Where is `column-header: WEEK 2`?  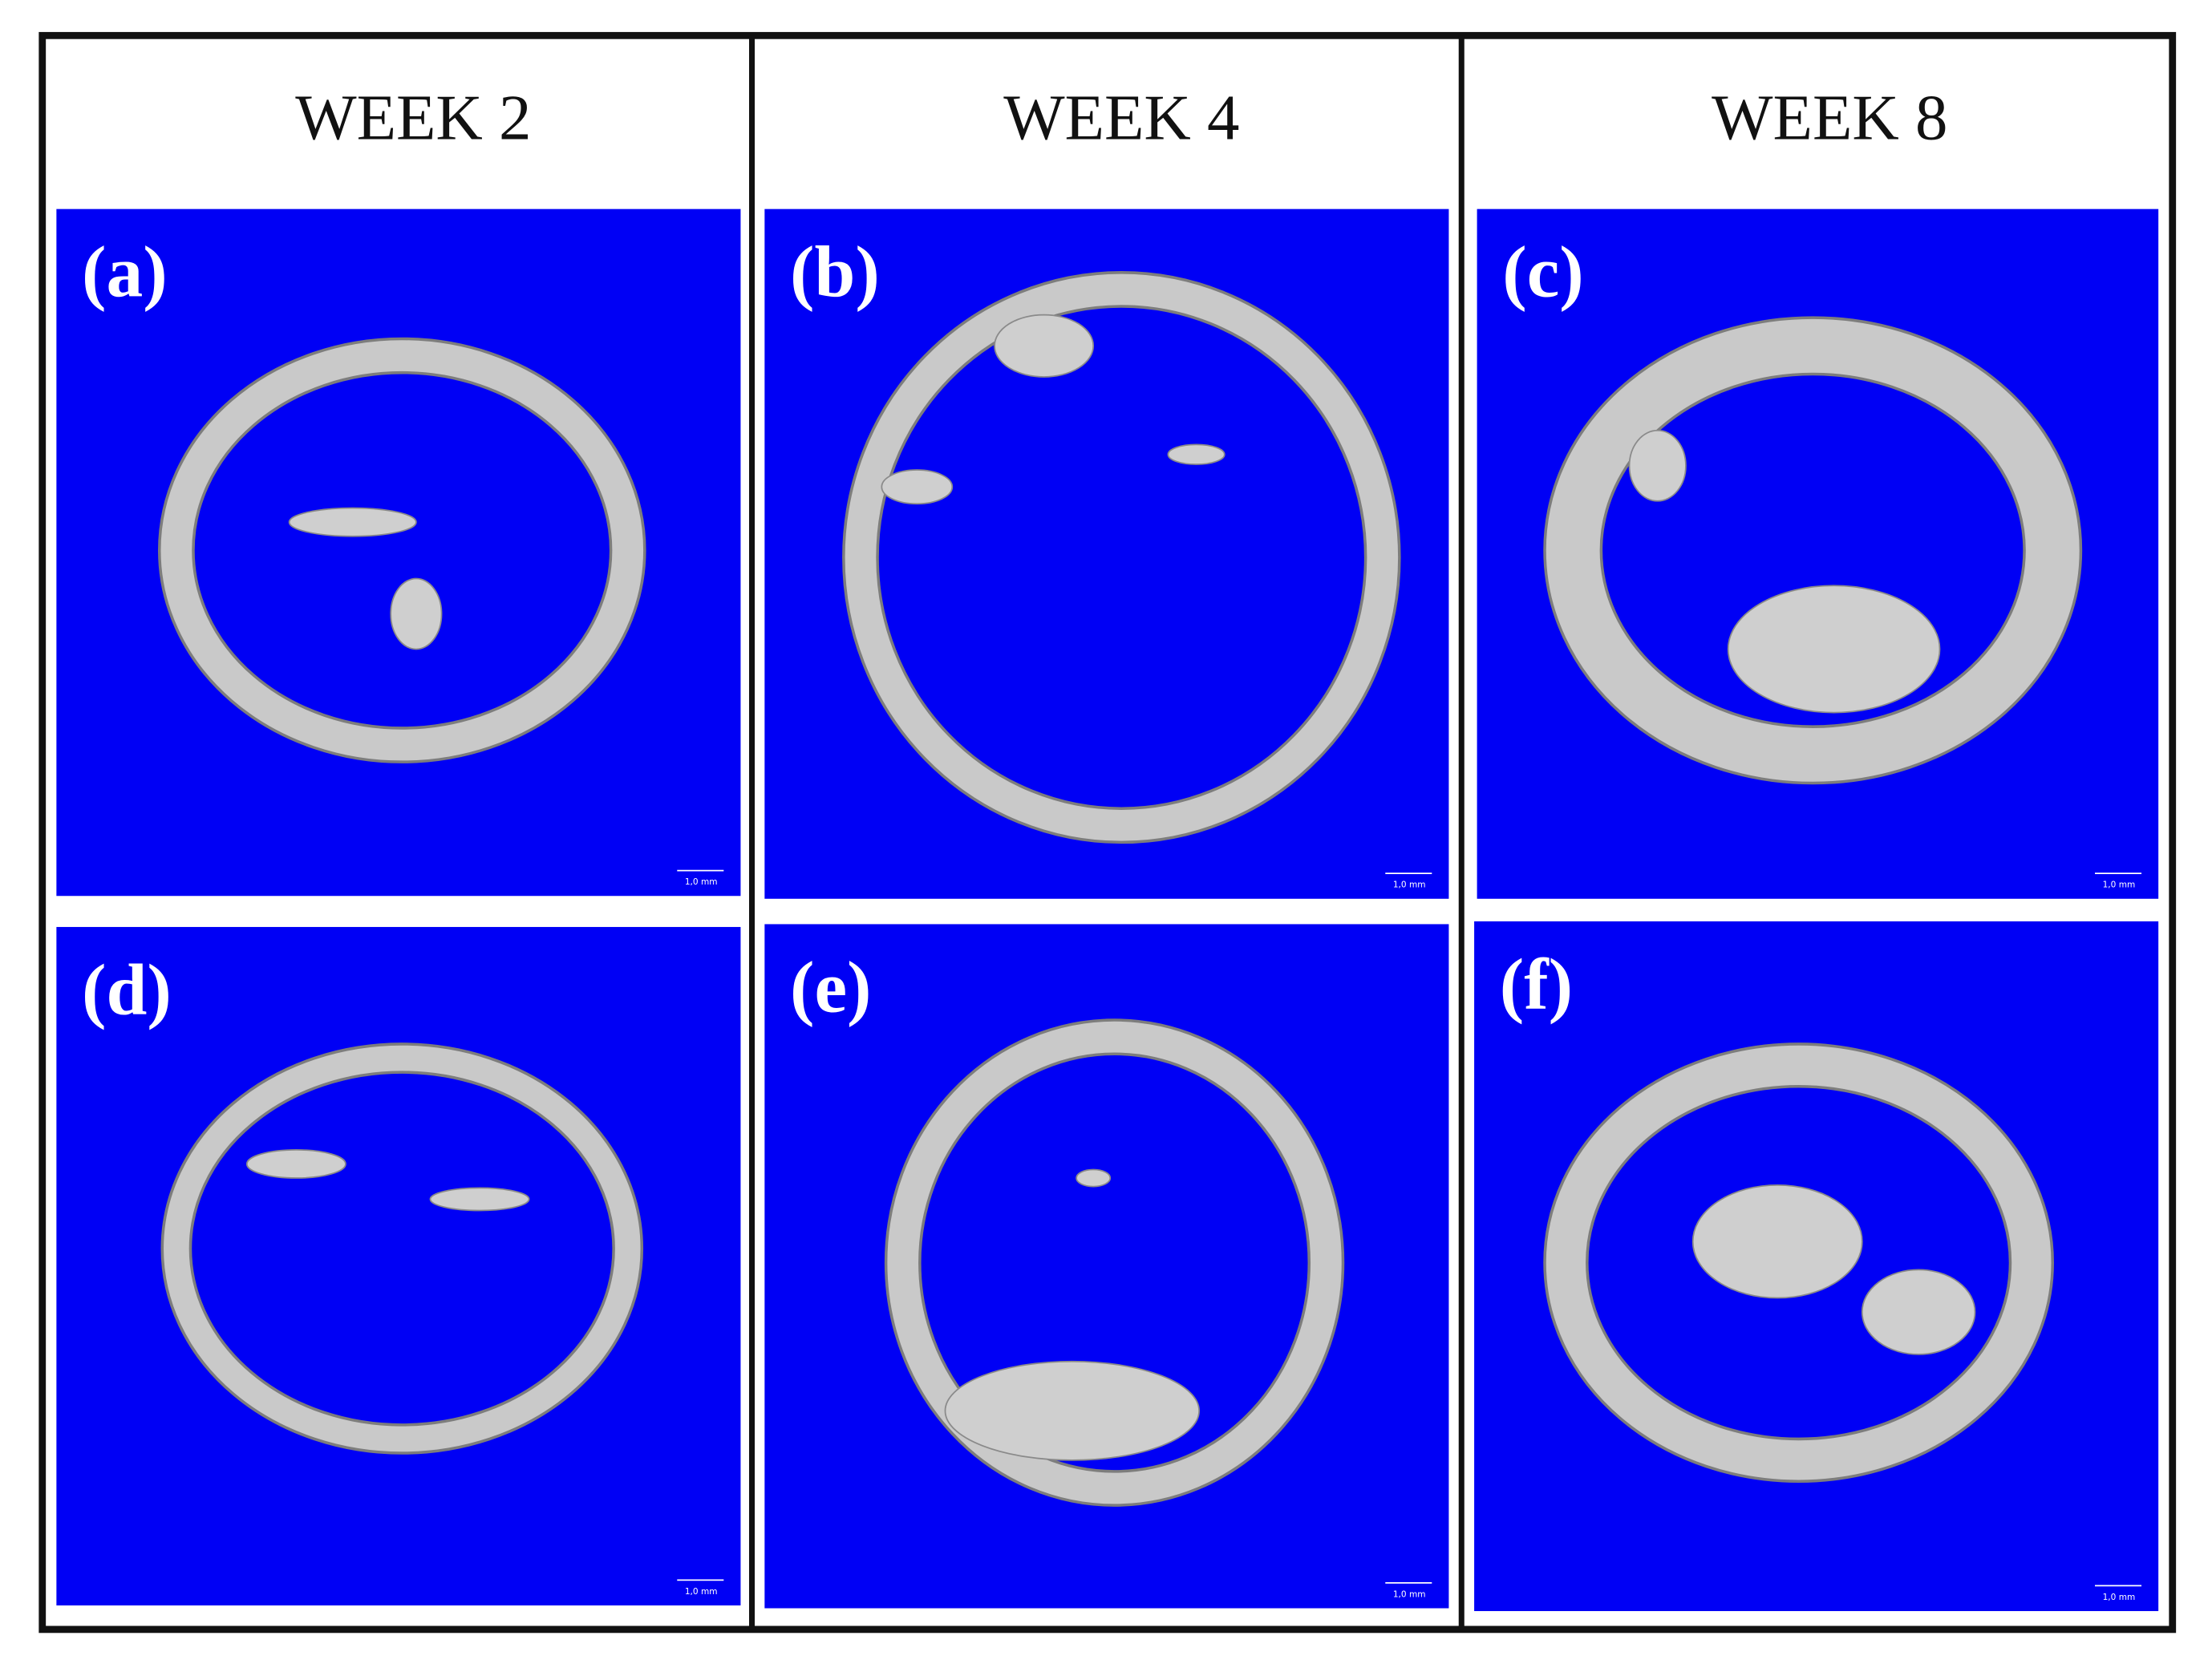 column-header: WEEK 2 is located at coordinates (413, 118).